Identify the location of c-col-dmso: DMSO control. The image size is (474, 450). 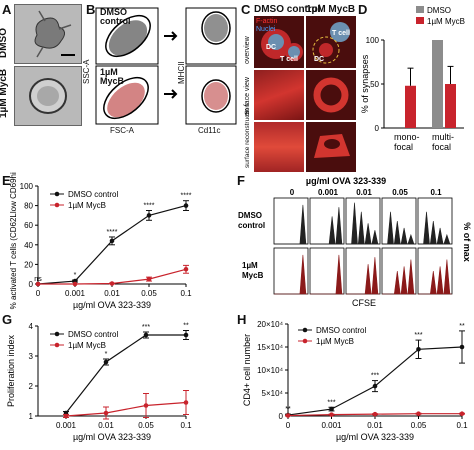
(287, 9).